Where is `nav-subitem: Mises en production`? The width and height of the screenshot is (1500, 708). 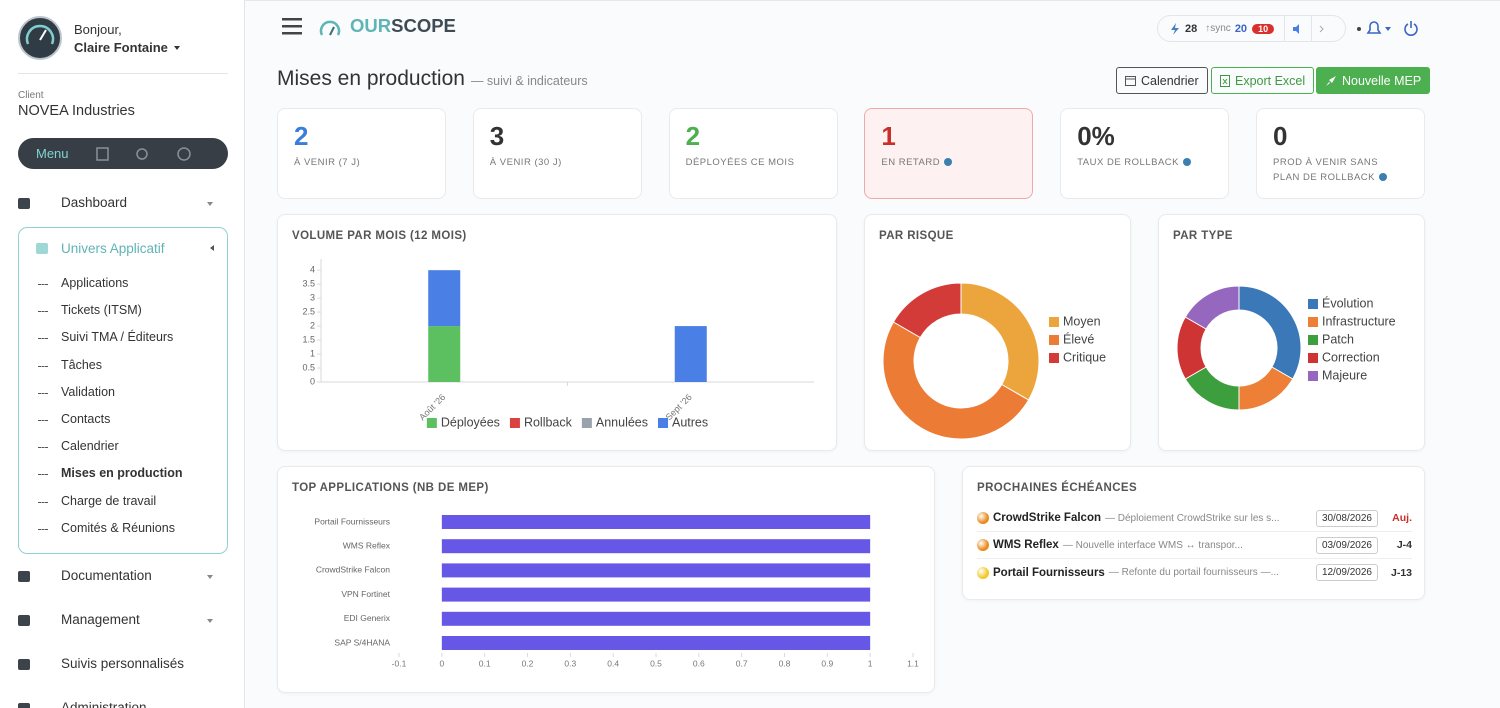 nav-subitem: Mises en production is located at coordinates (122, 473).